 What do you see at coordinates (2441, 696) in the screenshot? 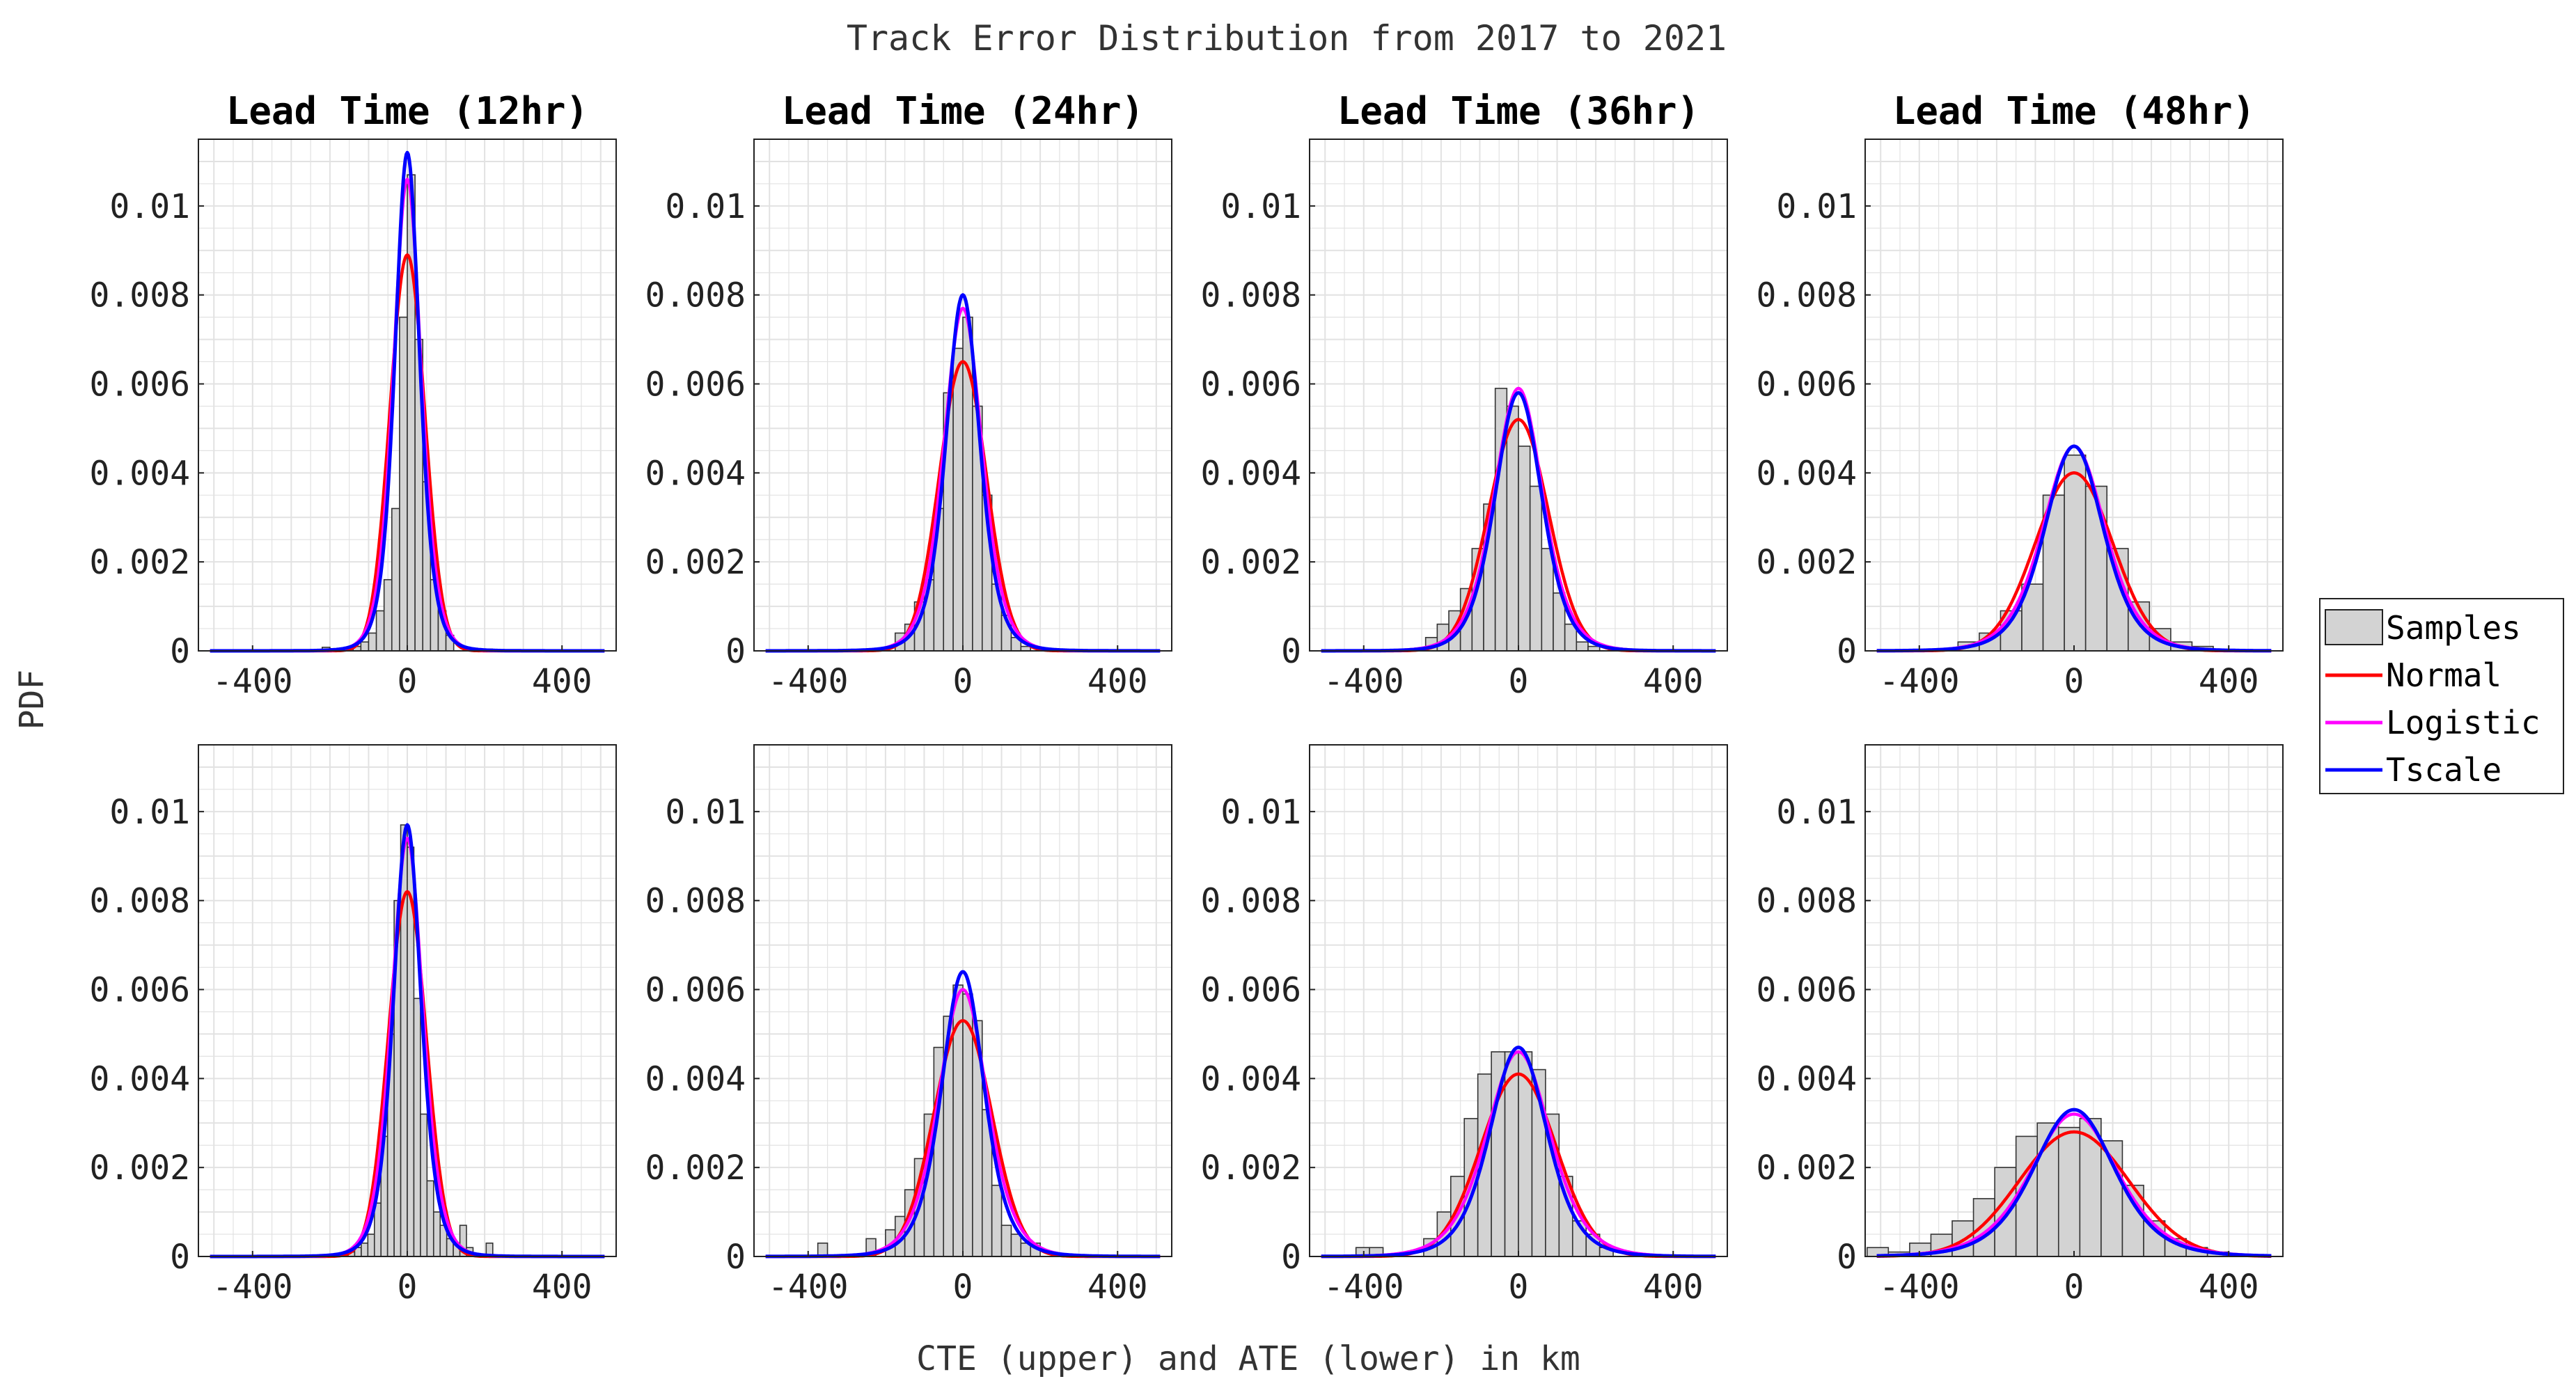
I see `legend: Samples Normal Logistic Tscale` at bounding box center [2441, 696].